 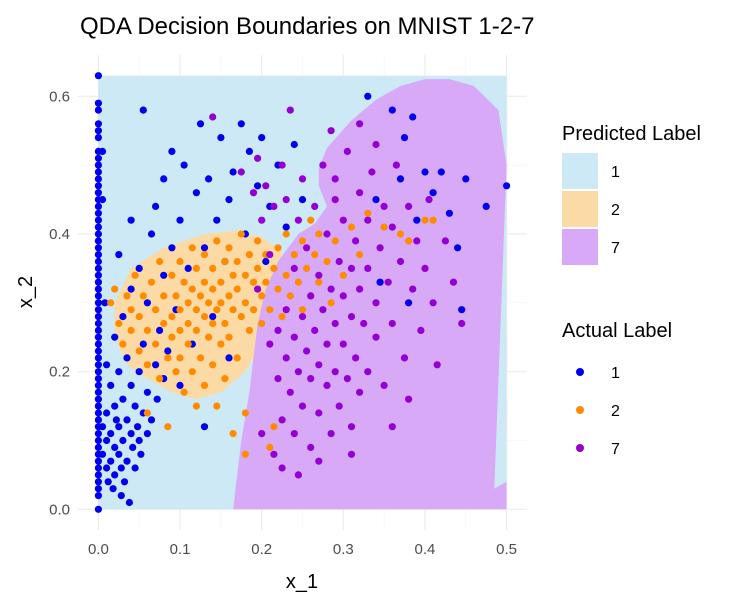 I want to click on y-tick-label: 0.2, so click(x=59, y=372).